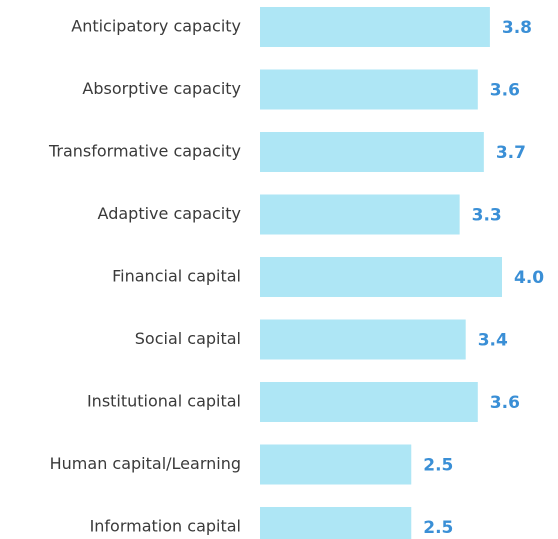 The image size is (558, 539). What do you see at coordinates (164, 401) in the screenshot?
I see `category-label: Institutional capital` at bounding box center [164, 401].